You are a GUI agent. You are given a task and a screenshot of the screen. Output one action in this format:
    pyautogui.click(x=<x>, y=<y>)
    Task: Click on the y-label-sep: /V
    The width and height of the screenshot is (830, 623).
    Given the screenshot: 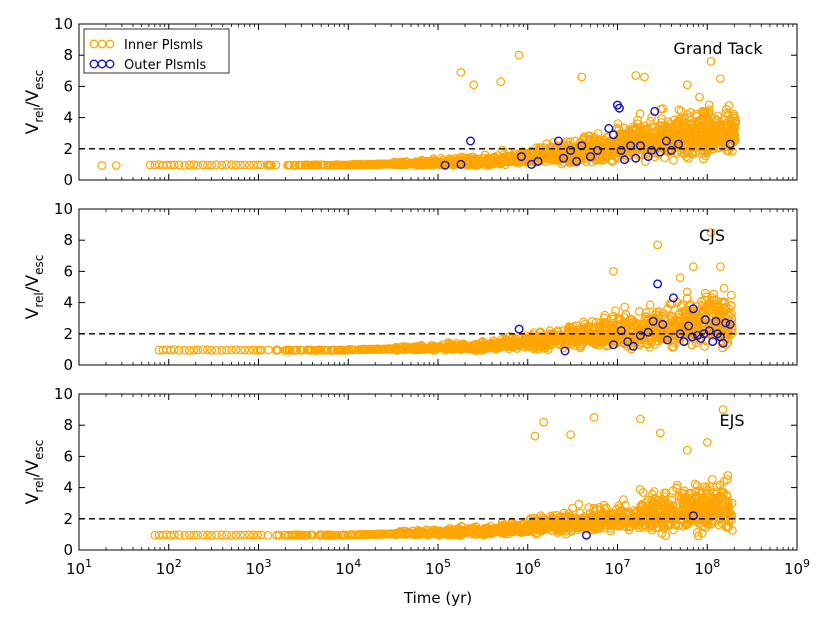 What is the action you would take?
    pyautogui.click(x=33, y=469)
    